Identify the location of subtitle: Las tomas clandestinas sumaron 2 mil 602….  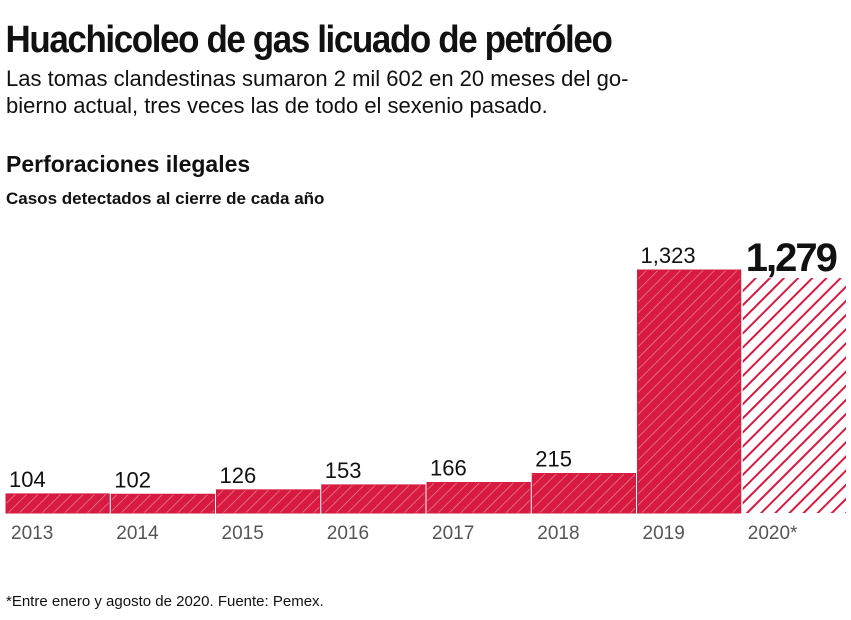
(317, 78).